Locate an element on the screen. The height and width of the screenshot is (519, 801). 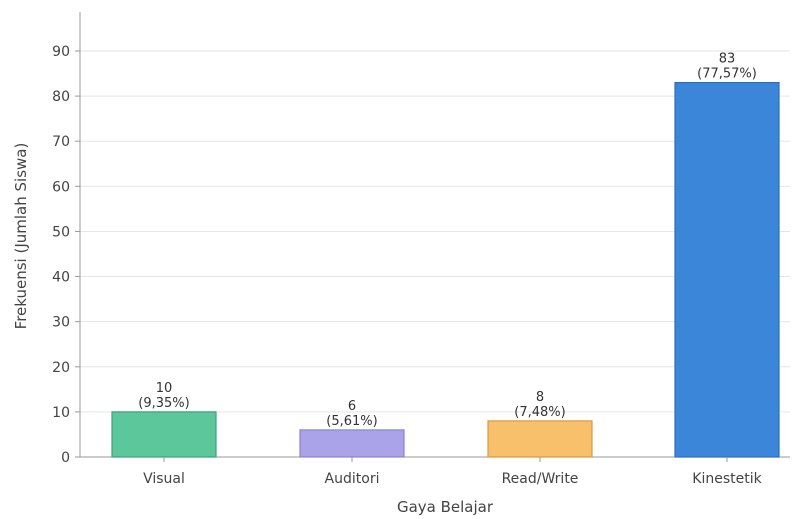
data-label-value: 83 is located at coordinates (727, 59).